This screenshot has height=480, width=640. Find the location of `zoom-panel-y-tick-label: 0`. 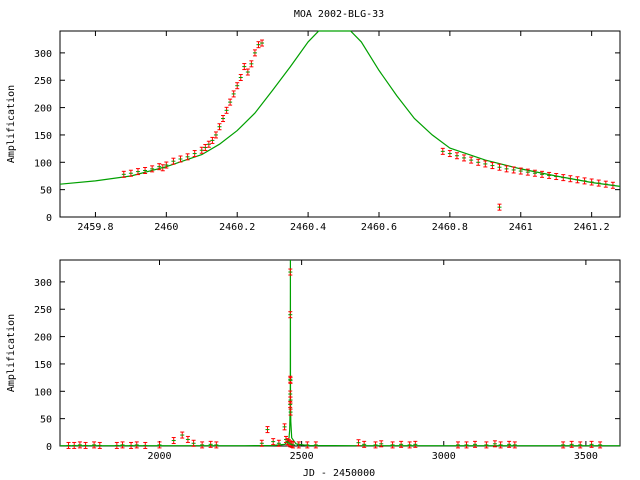

zoom-panel-y-tick-label: 0 is located at coordinates (49, 218).